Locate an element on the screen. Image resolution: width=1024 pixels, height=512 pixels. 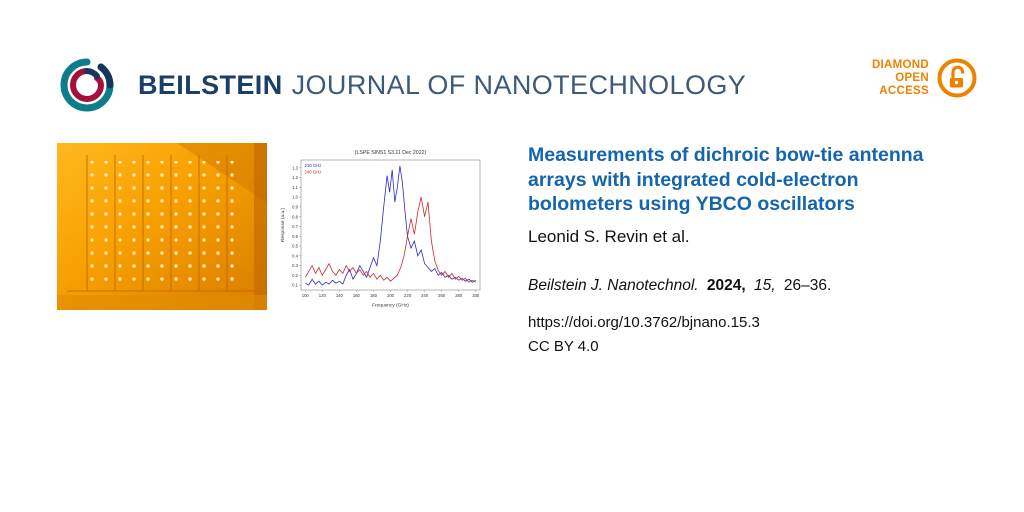
open-access-badge: DIAMOND OPEN ACCESS is located at coordinates (925, 78).